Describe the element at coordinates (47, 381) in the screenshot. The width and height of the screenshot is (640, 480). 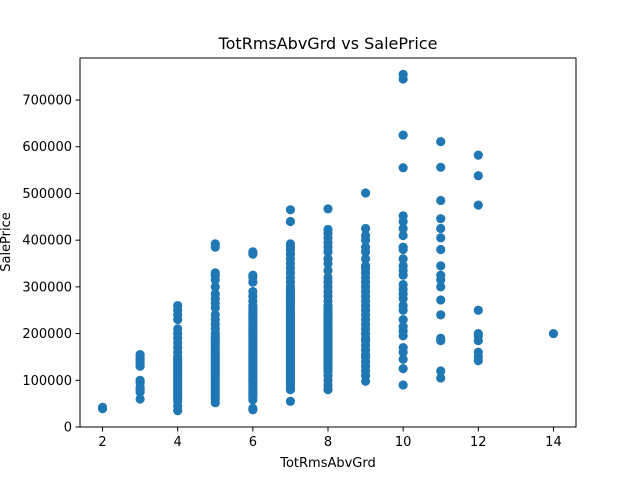
I see `y-tick-label: 100000` at that location.